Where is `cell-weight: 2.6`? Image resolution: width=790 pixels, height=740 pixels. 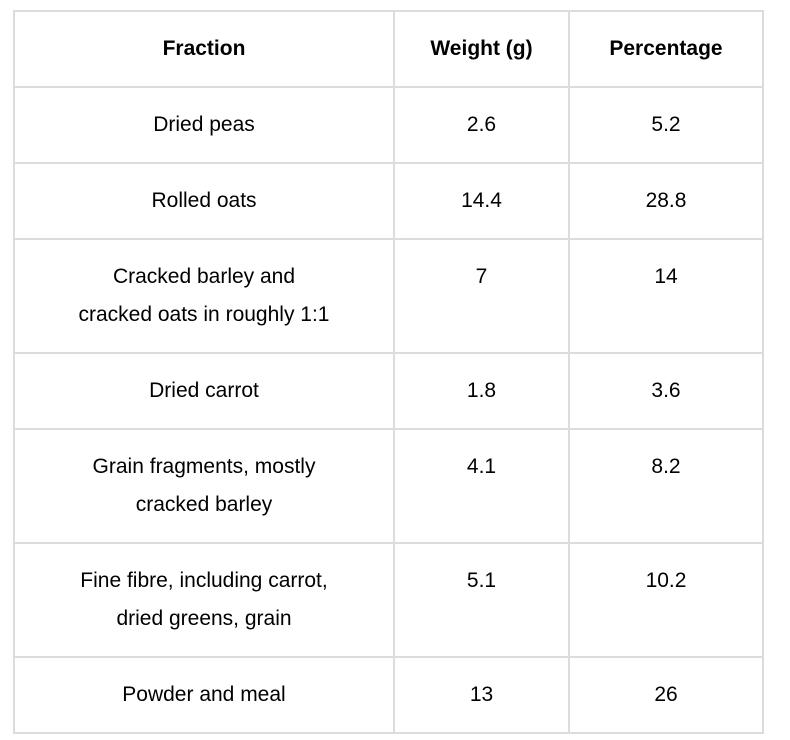 cell-weight: 2.6 is located at coordinates (481, 125).